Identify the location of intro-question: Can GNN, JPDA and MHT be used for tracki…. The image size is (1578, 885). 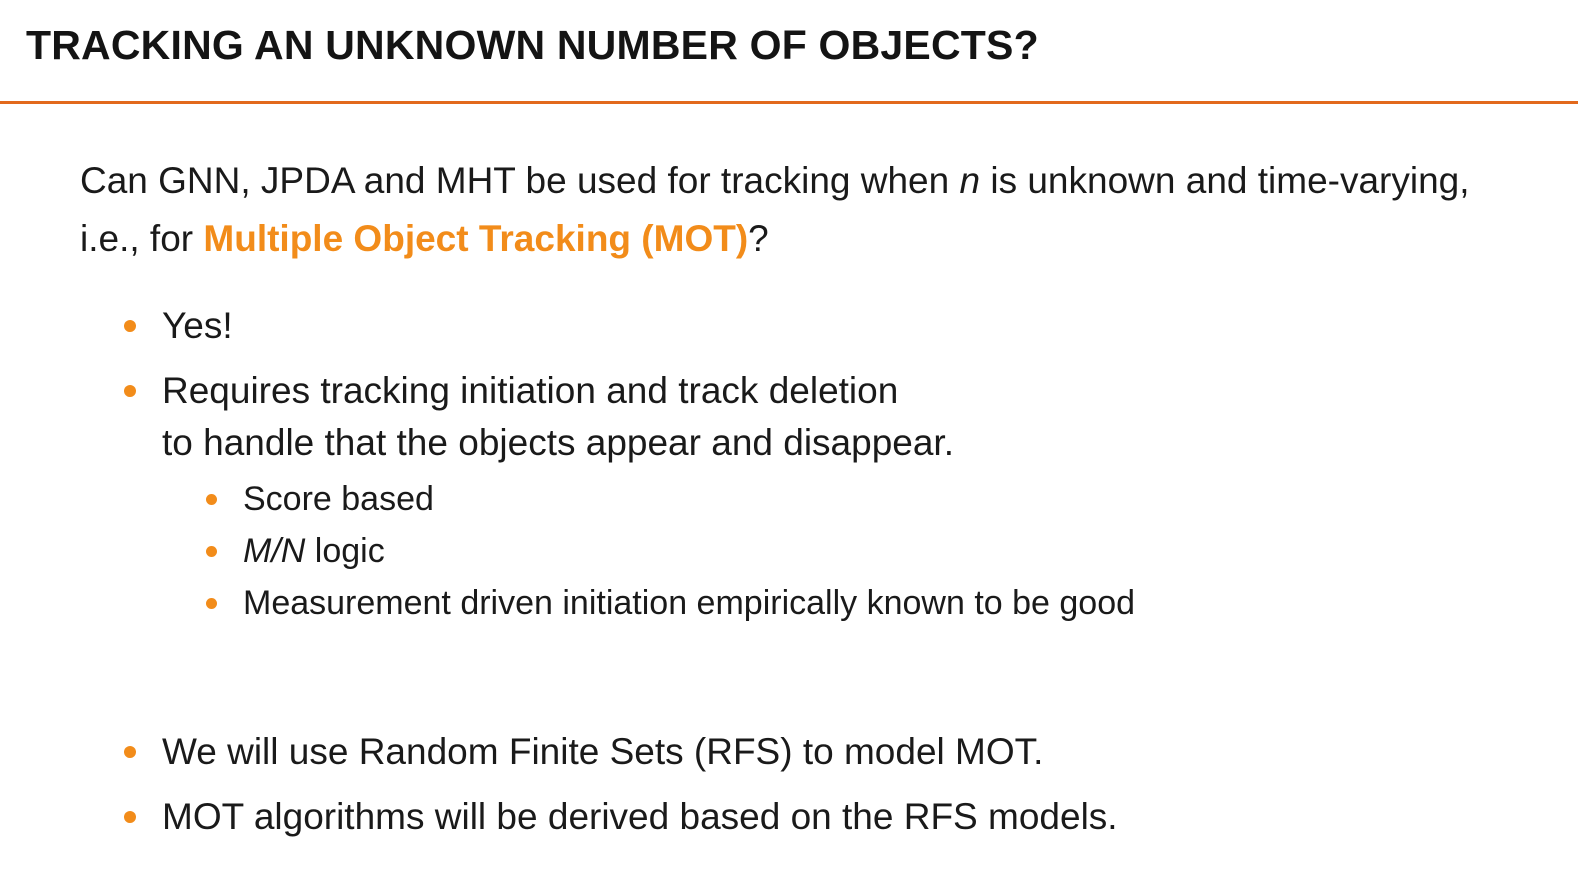
(800, 210).